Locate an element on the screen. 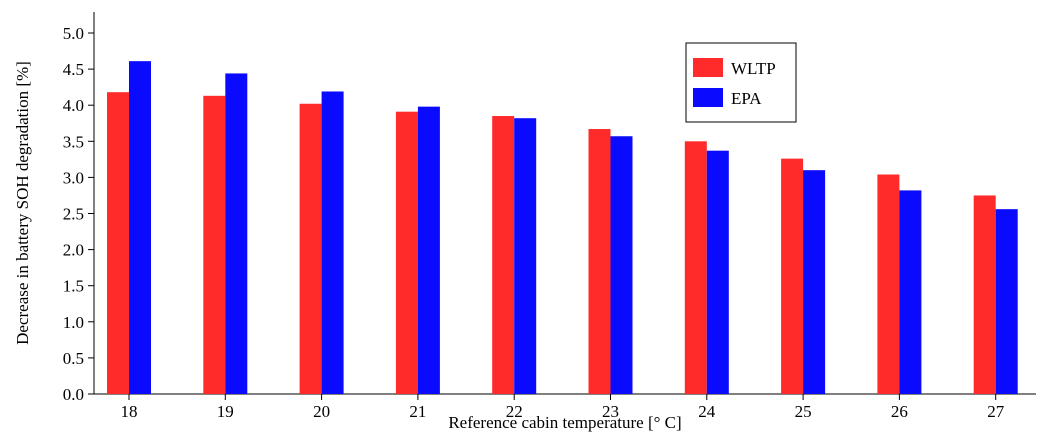 Image resolution: width=1050 pixels, height=440 pixels. y-tick-label: 3.0 is located at coordinates (73, 177).